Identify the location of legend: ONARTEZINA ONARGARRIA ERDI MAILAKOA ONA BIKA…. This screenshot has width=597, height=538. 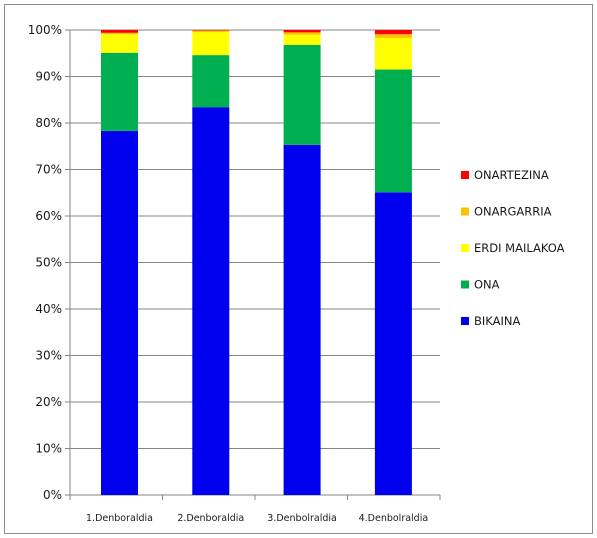
(513, 248).